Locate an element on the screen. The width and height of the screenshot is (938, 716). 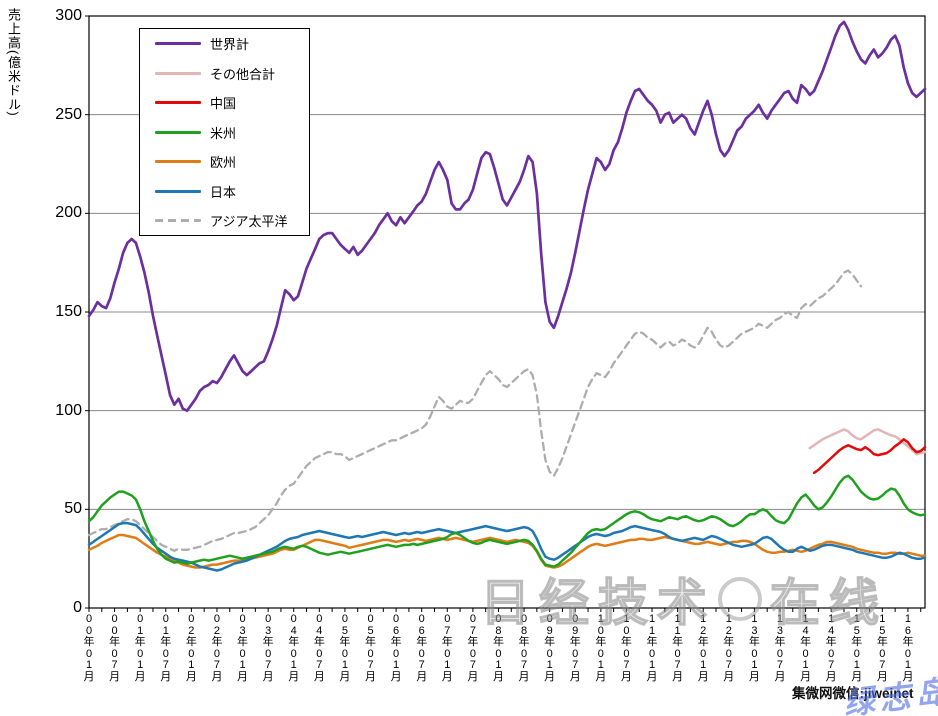
legend-swatch-米州 is located at coordinates (178, 132).